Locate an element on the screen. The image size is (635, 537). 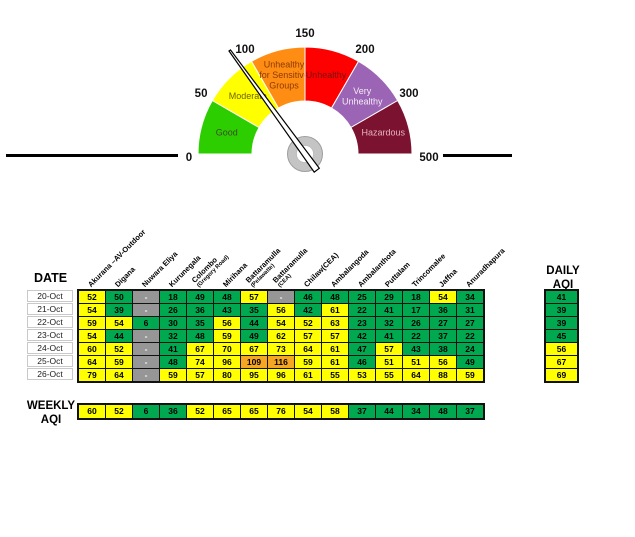
aqi-value-cell: 35 is located at coordinates (200, 323).